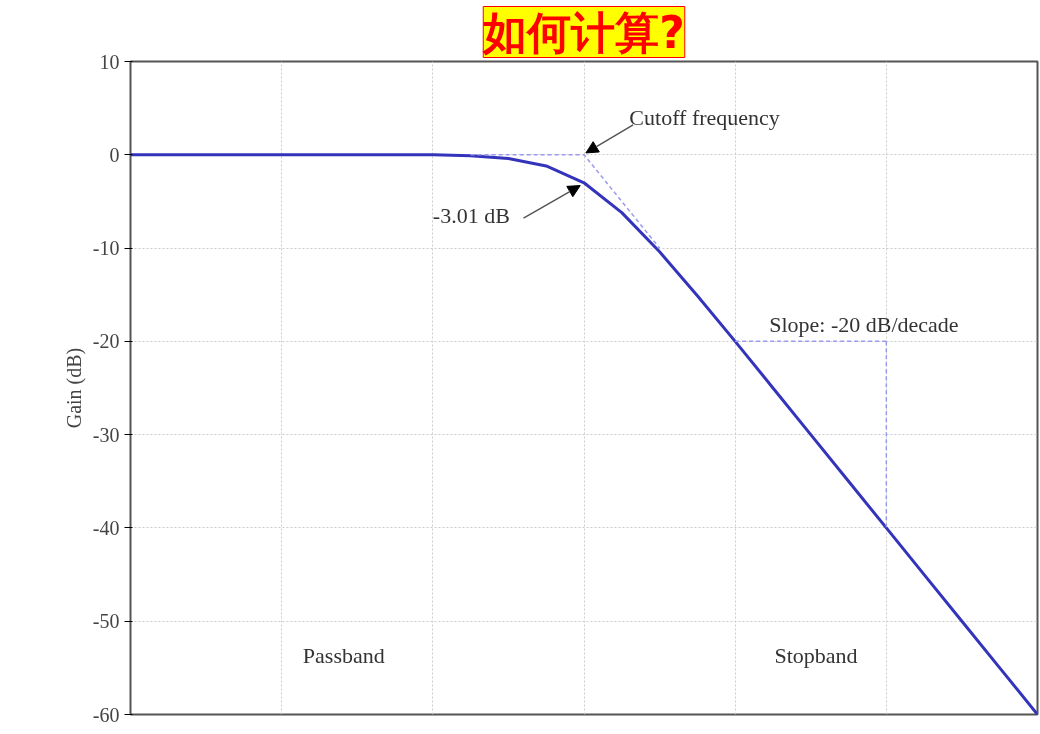 The height and width of the screenshot is (734, 1040). I want to click on annotation: Cutoff frequency, so click(704, 117).